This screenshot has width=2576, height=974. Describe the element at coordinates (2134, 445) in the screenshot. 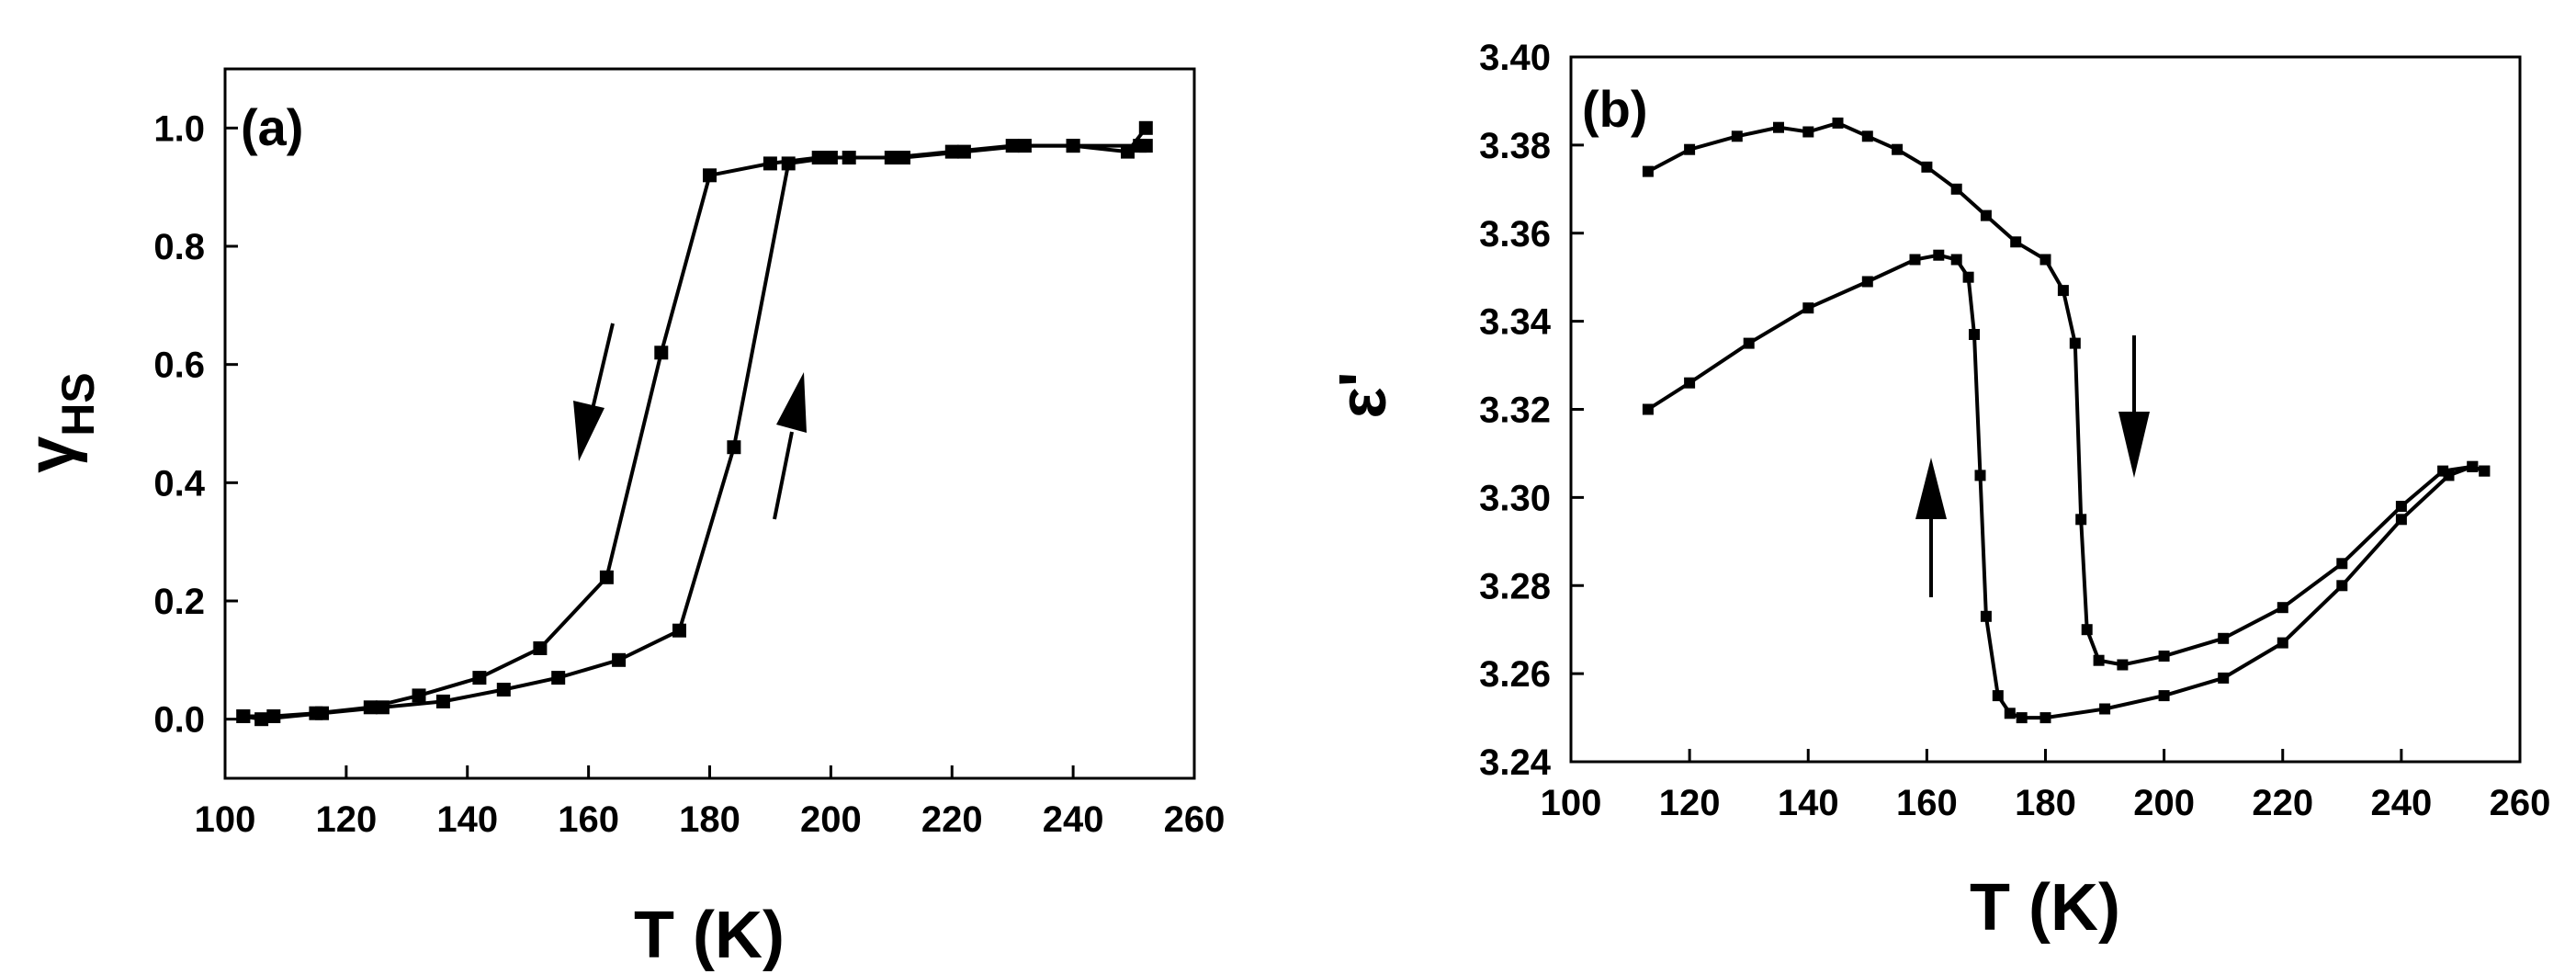

I see `panel-b-down-arrow-head` at that location.